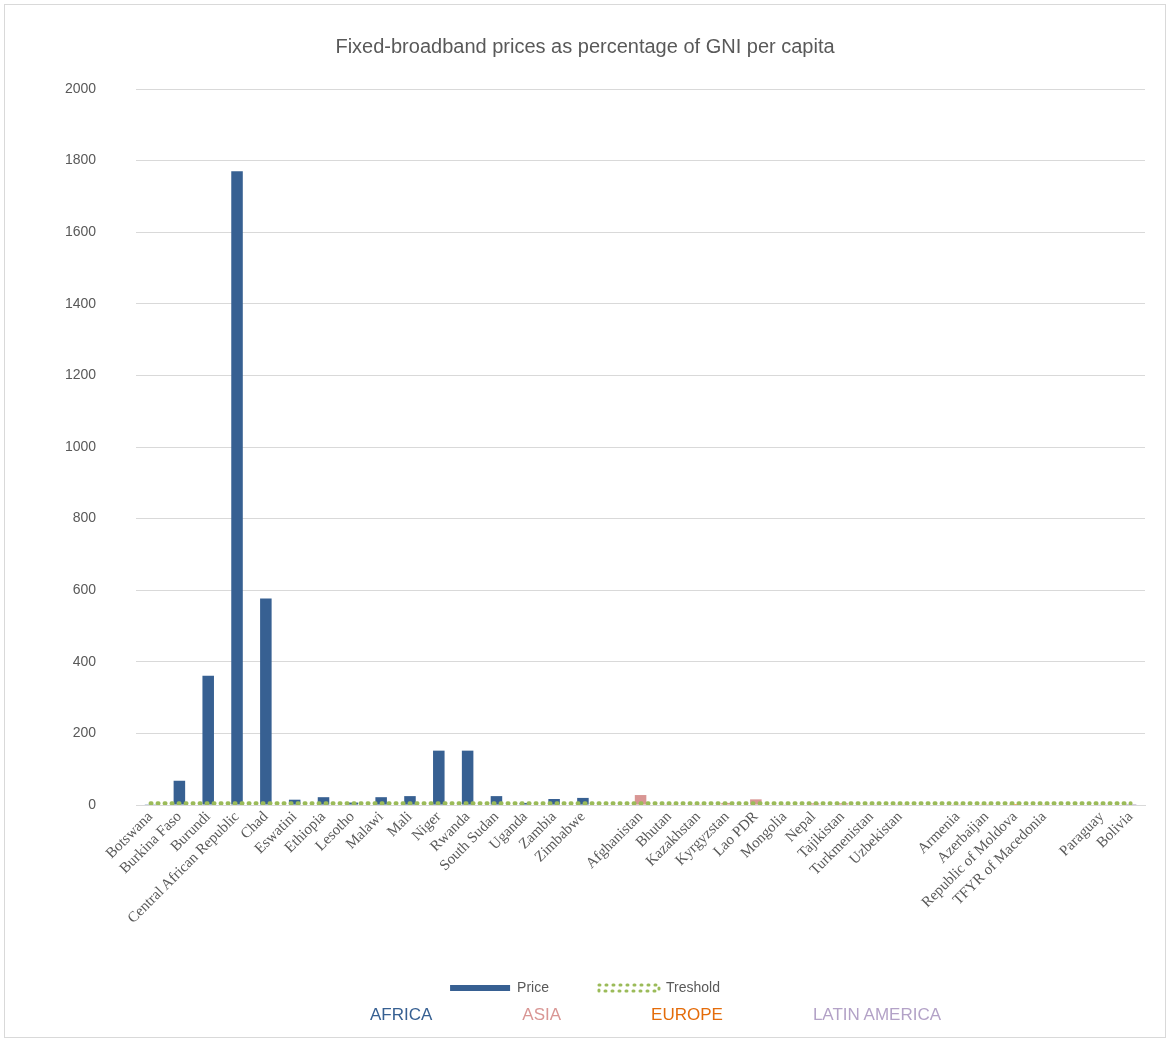 The height and width of the screenshot is (1053, 1174). I want to click on chart-title: Fixed-broadband prices as percentage of GNI per capita, so click(585, 45).